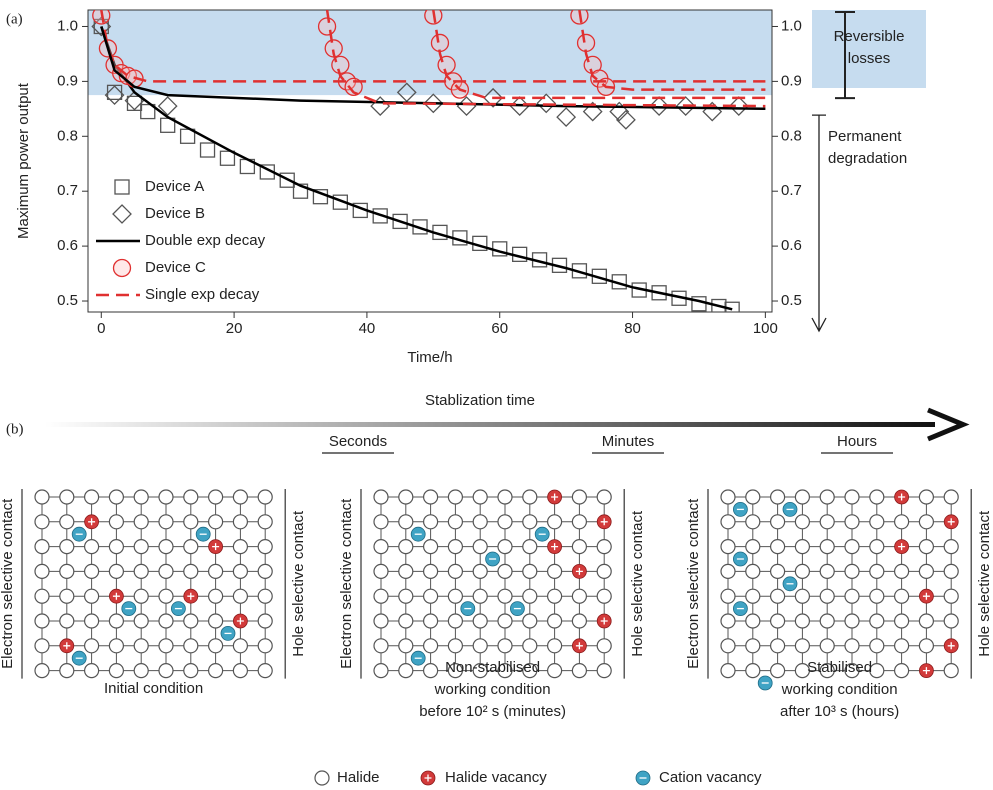 This screenshot has height=790, width=993. Describe the element at coordinates (367, 328) in the screenshot. I see `x-tick-label: 40` at that location.